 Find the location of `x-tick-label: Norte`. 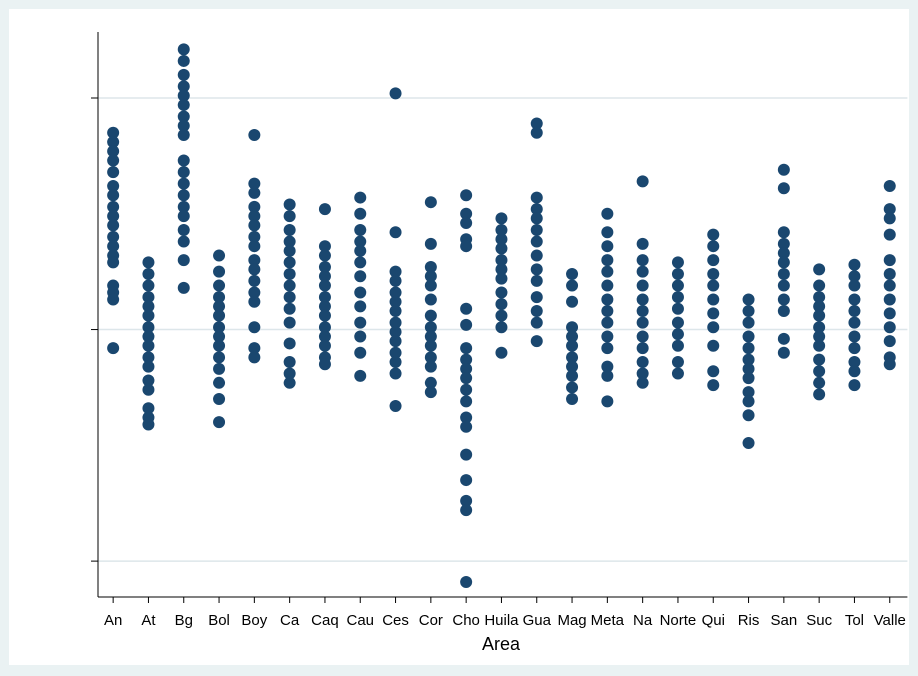

x-tick-label: Norte is located at coordinates (678, 620).